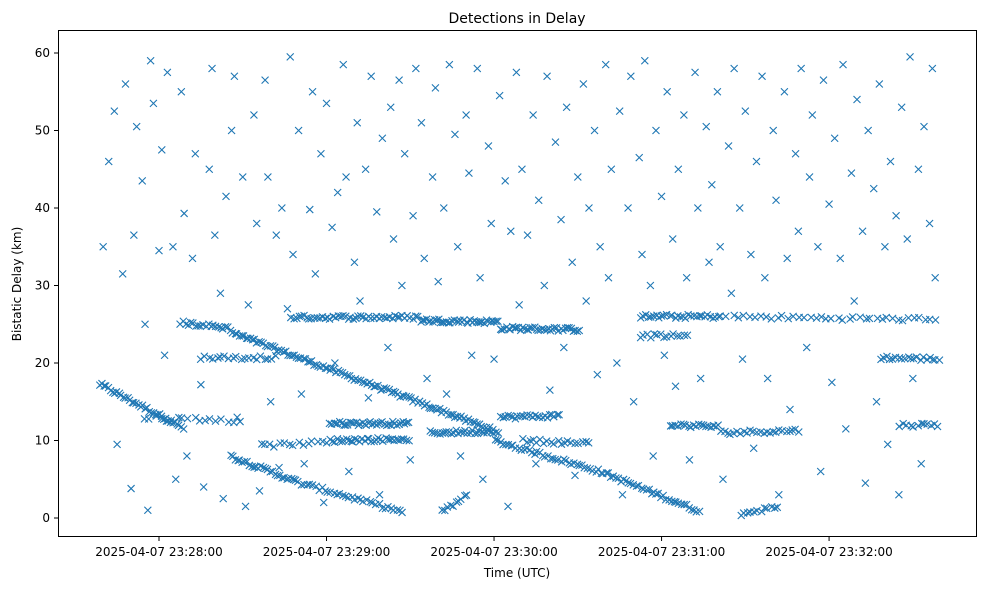 The width and height of the screenshot is (989, 594). What do you see at coordinates (516, 573) in the screenshot?
I see `x-axis-label: Time (UTC)` at bounding box center [516, 573].